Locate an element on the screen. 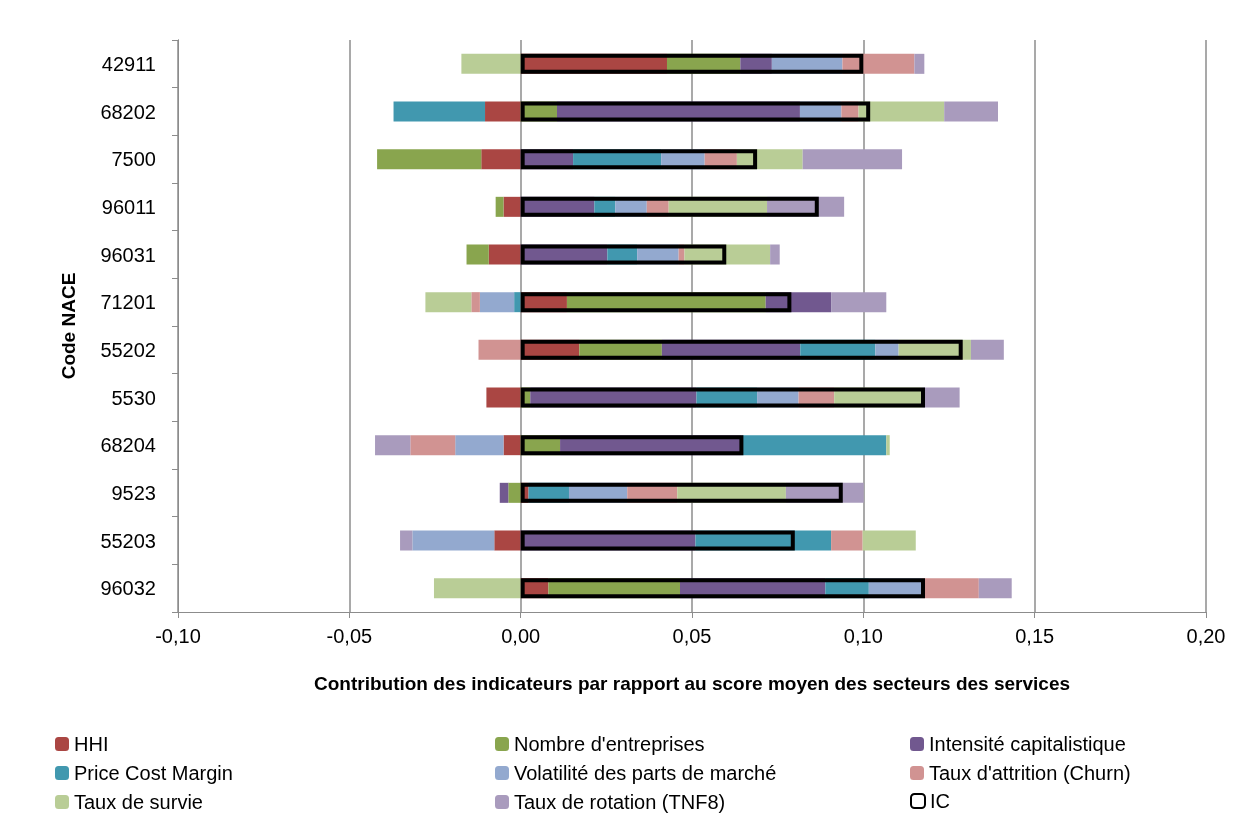 This screenshot has height=818, width=1248. y-tick-label: 68202 is located at coordinates (128, 111).